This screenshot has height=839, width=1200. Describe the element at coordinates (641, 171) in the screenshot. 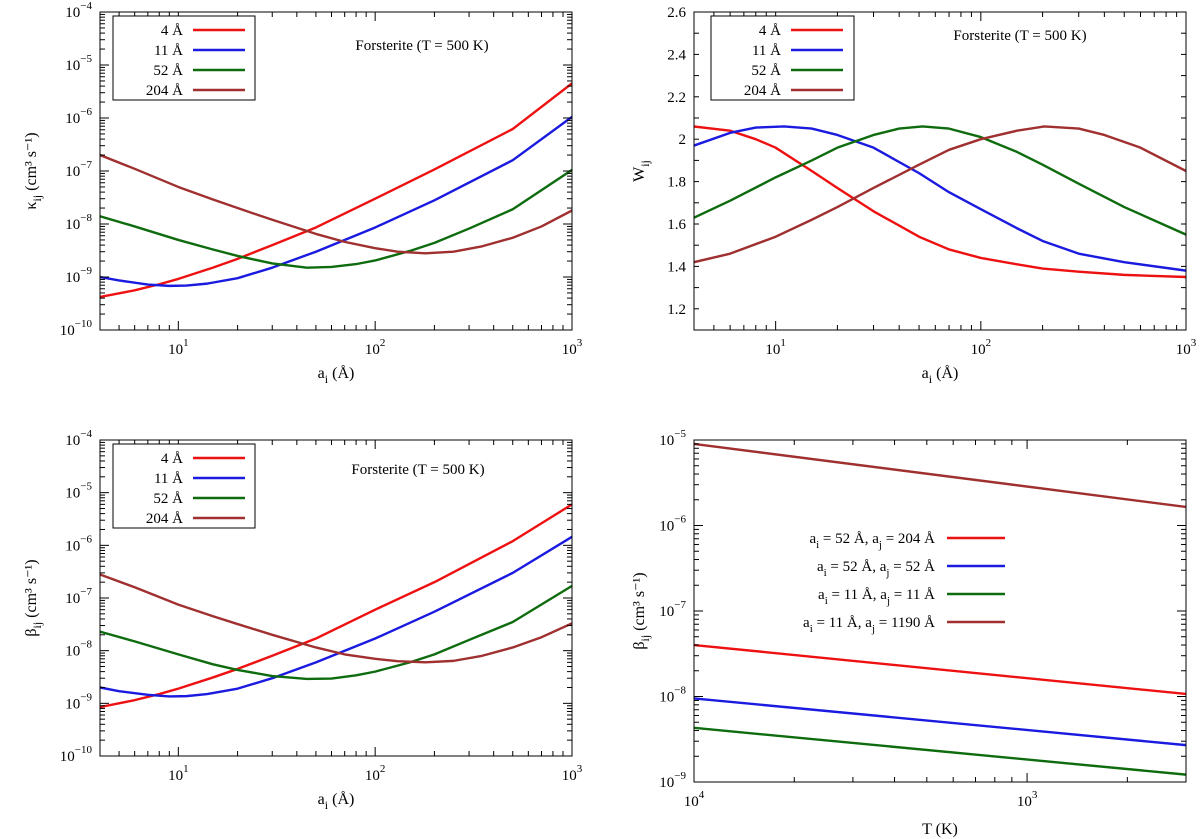

I see `y-axis-label: Wij` at that location.